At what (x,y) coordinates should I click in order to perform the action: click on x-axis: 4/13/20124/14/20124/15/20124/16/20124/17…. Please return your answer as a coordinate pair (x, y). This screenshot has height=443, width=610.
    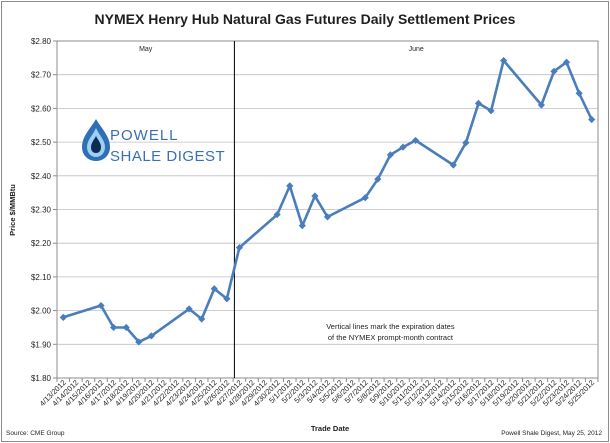
    Looking at the image, I should click on (318, 393).